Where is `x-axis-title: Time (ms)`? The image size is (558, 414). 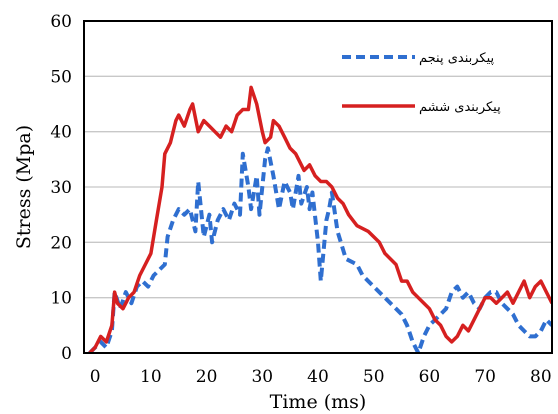 x-axis-title: Time (ms) is located at coordinates (318, 402).